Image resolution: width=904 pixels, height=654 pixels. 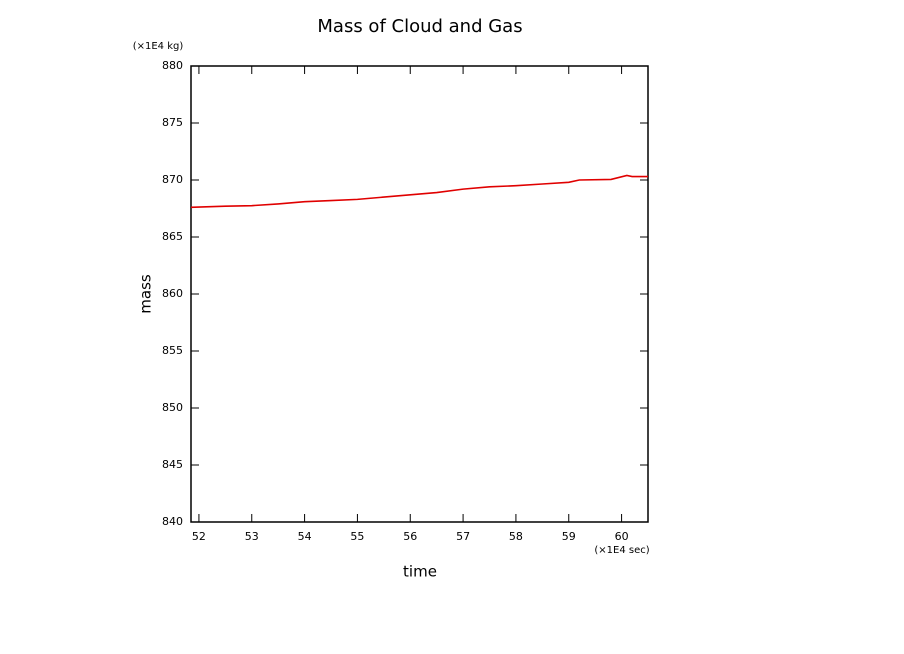 What do you see at coordinates (172, 521) in the screenshot?
I see `y-tick-label: 840` at bounding box center [172, 521].